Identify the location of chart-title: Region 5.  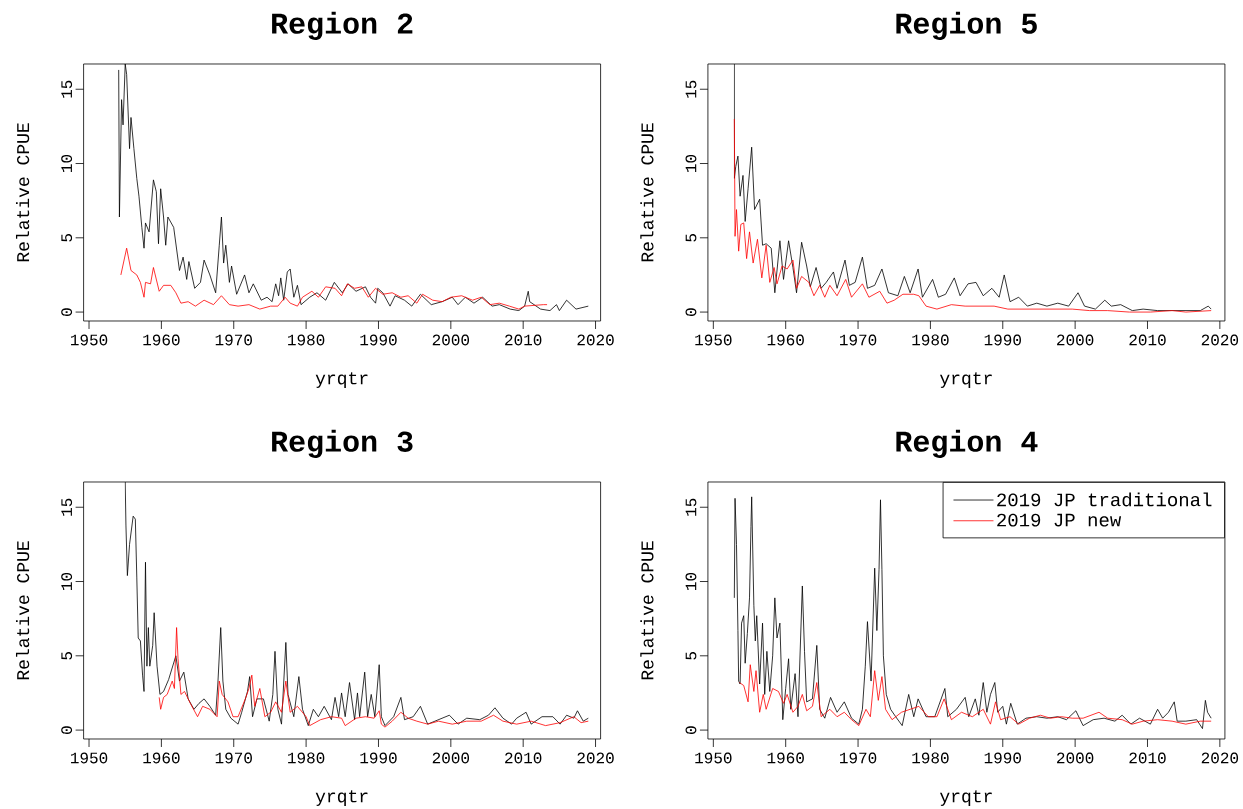
(966, 25).